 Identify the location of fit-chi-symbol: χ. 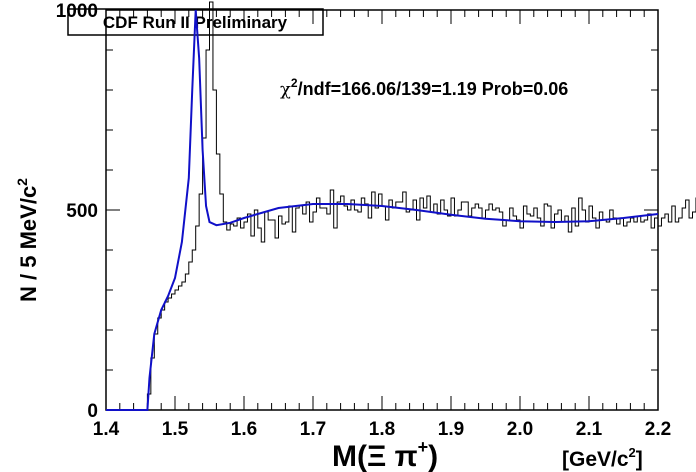
(285, 89).